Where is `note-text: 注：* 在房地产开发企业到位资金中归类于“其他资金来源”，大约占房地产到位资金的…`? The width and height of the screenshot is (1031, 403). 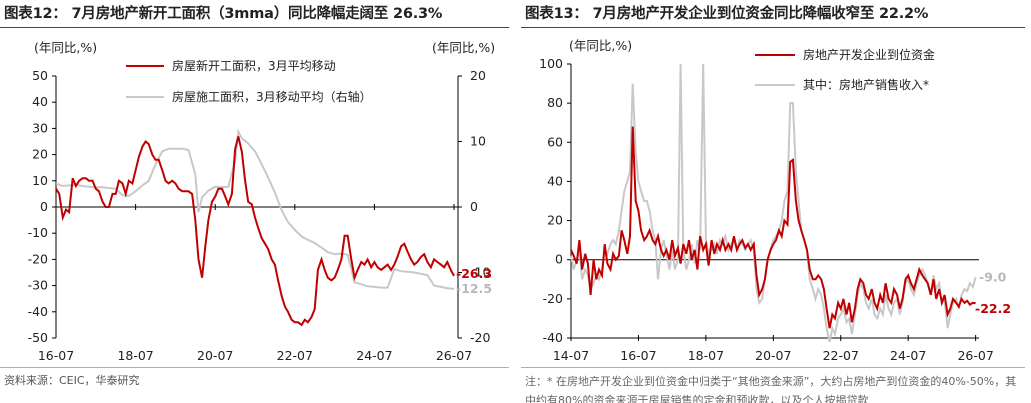 note-text: 注：* 在房地产开发企业到位资金中归类于“其他资金来源”，大约占房地产到位资金的… is located at coordinates (771, 389).